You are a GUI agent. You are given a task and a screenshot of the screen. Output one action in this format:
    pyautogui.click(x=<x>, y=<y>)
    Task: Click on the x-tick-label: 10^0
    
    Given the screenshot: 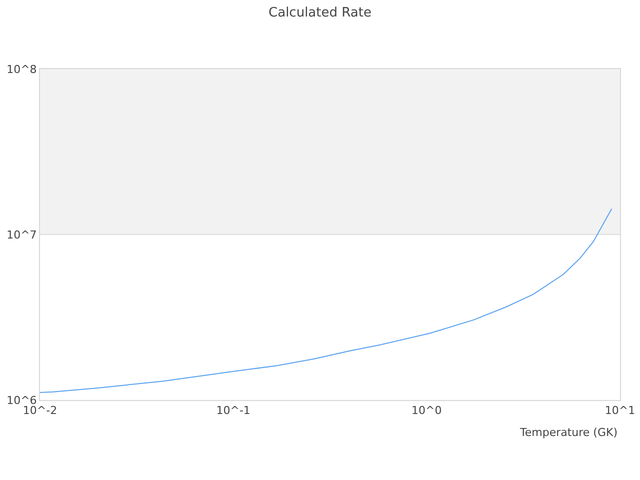 What is the action you would take?
    pyautogui.click(x=427, y=411)
    